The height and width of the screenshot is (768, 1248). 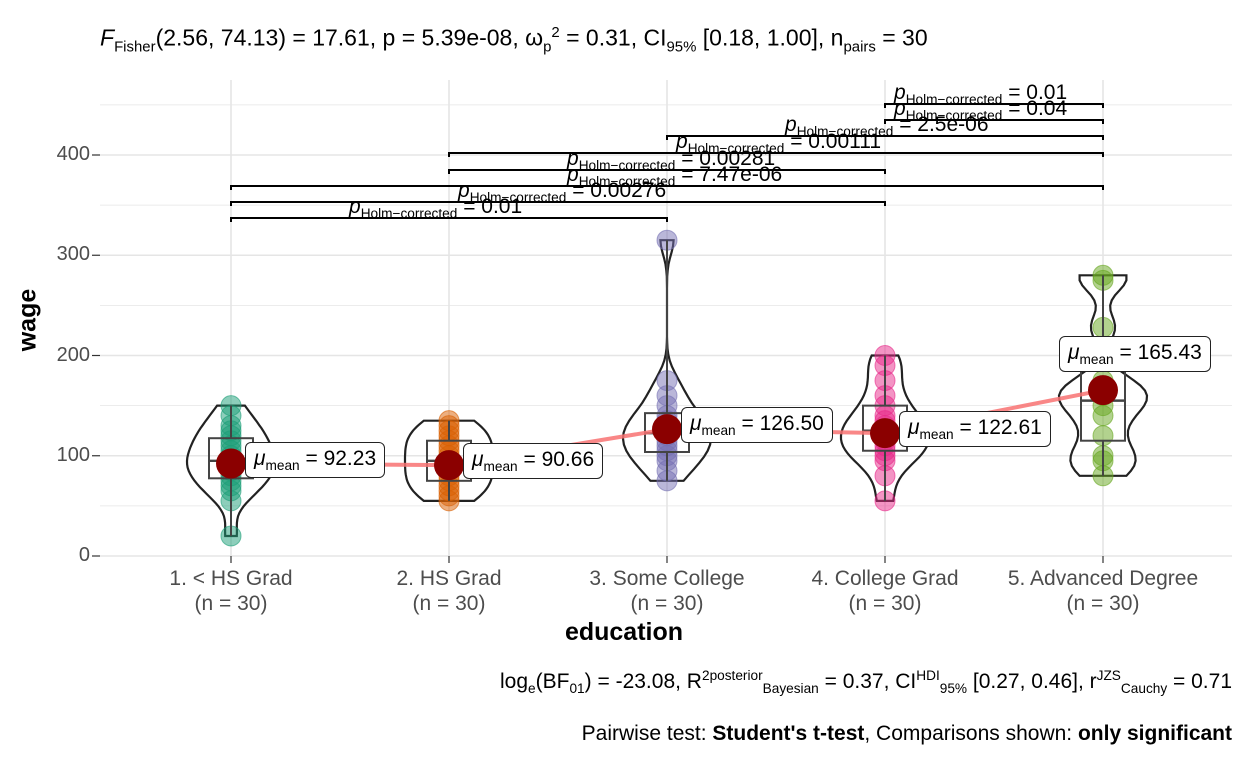 I want to click on pairwise-label: pHolm−corrected = 0.00111, so click(x=779, y=143).